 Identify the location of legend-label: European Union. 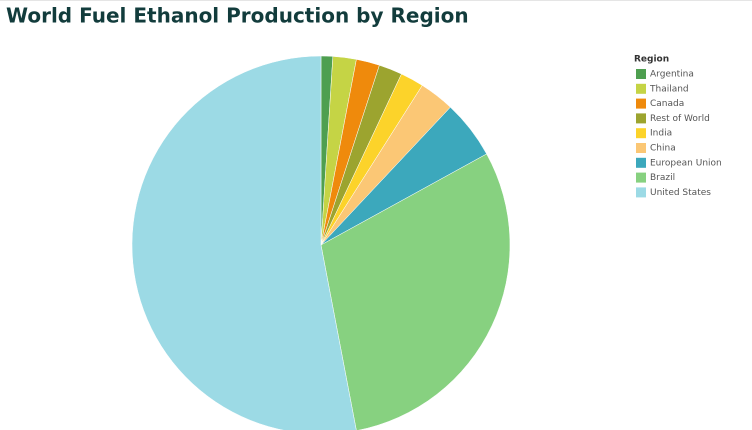
(686, 163).